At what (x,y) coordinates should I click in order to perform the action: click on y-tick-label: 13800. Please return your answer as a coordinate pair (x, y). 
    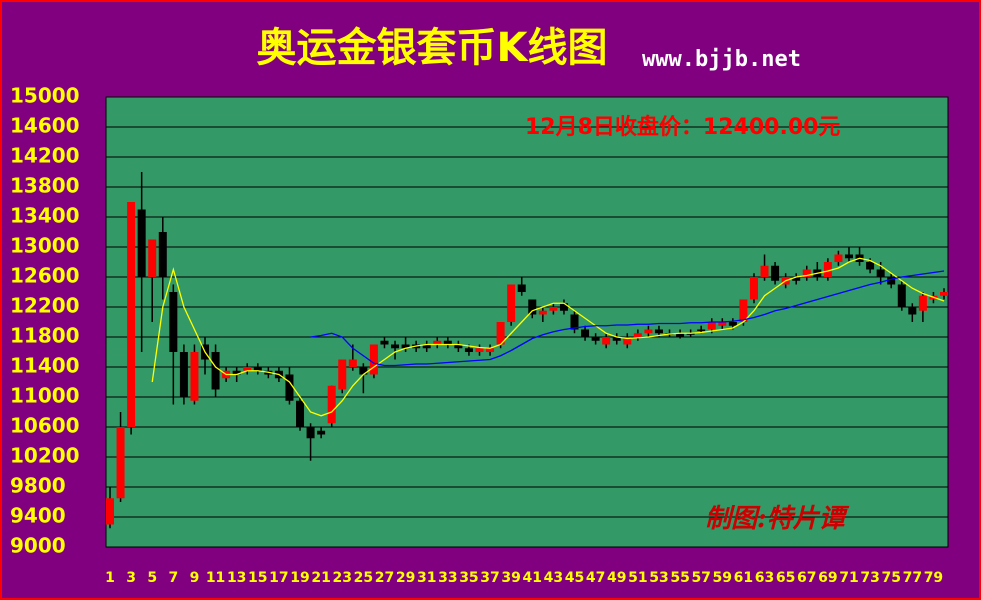
    Looking at the image, I should click on (45, 186).